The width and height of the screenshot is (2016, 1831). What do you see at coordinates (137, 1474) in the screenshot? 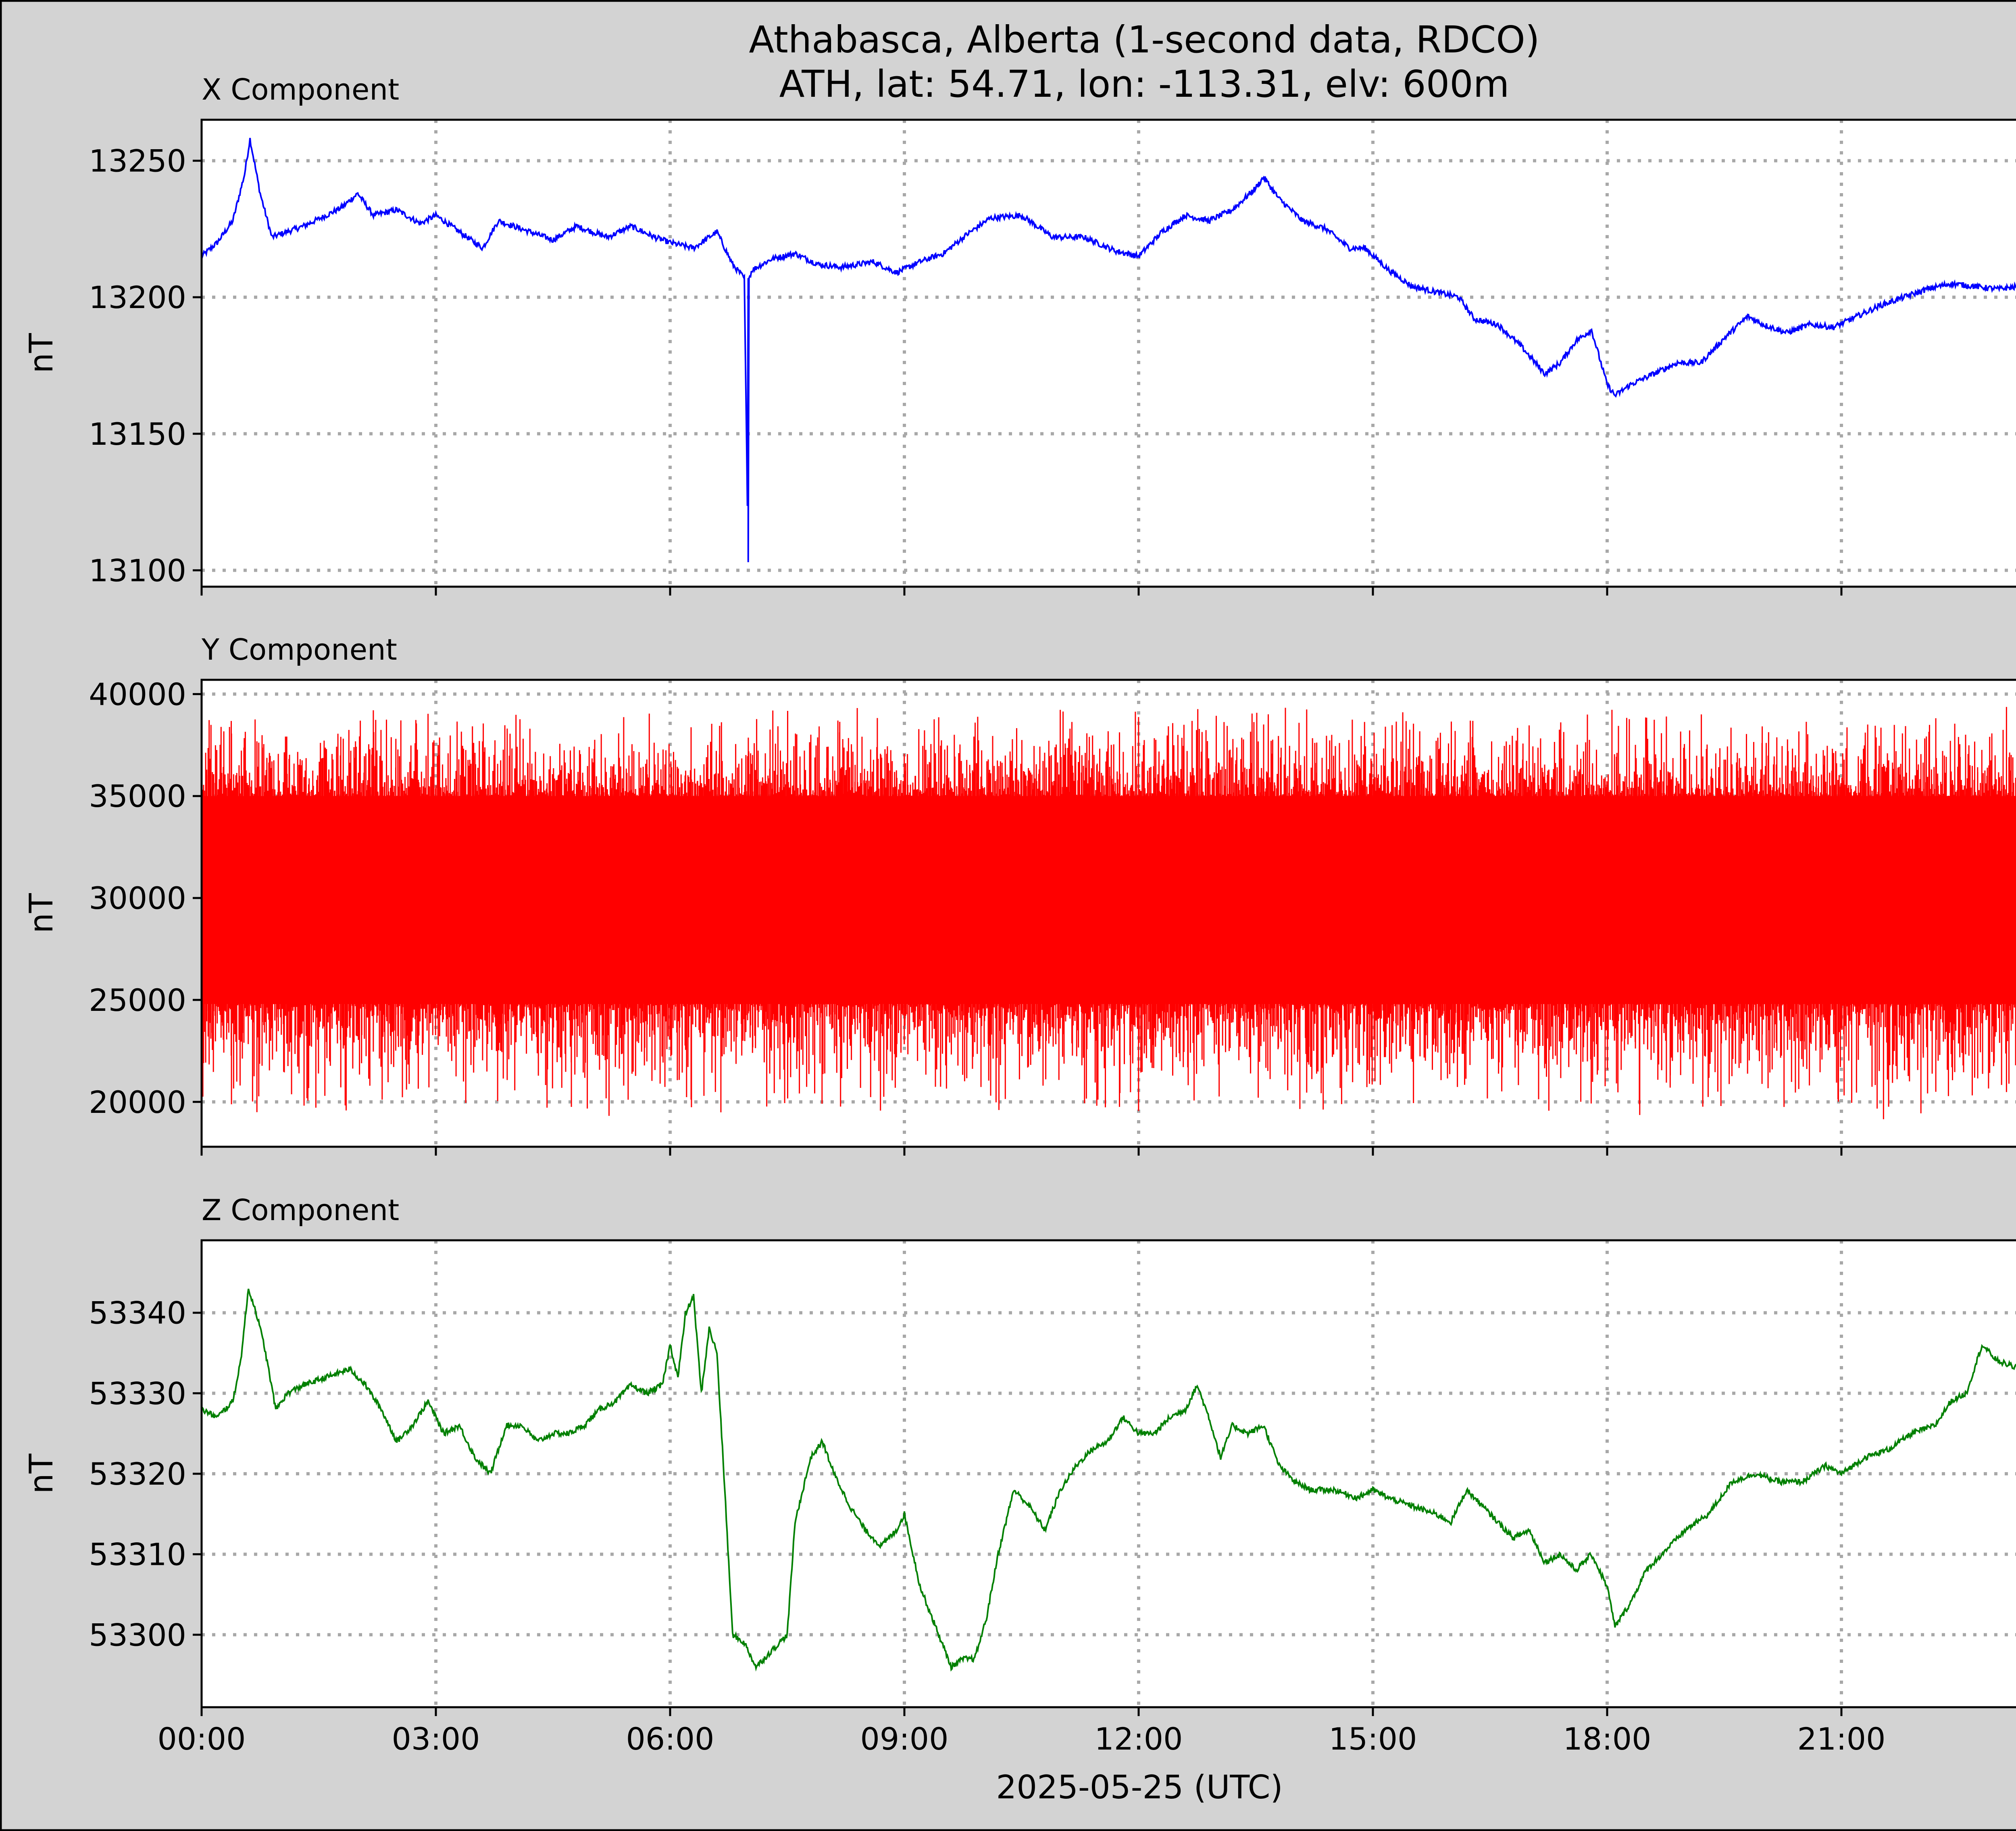
I see `y-tick-label: 53320` at bounding box center [137, 1474].